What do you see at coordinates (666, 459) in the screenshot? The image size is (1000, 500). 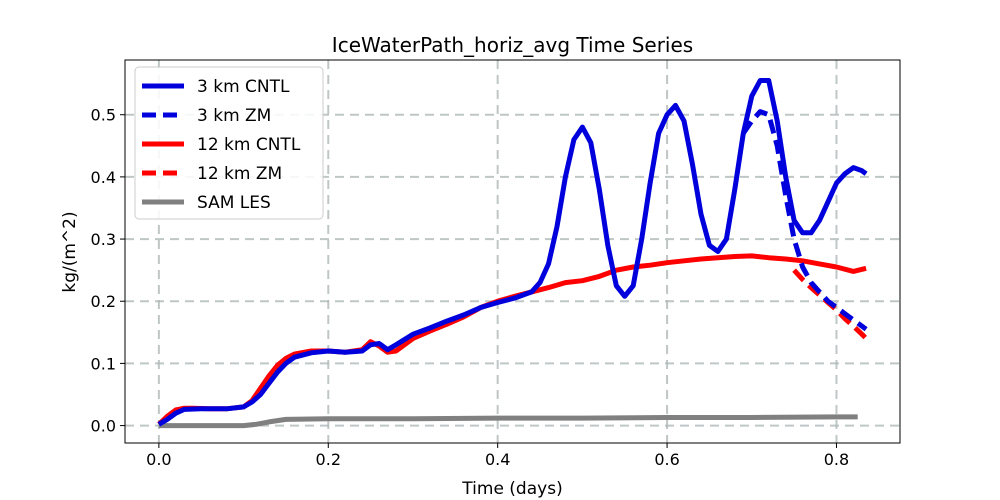 I see `x-tick-label: 0.6` at bounding box center [666, 459].